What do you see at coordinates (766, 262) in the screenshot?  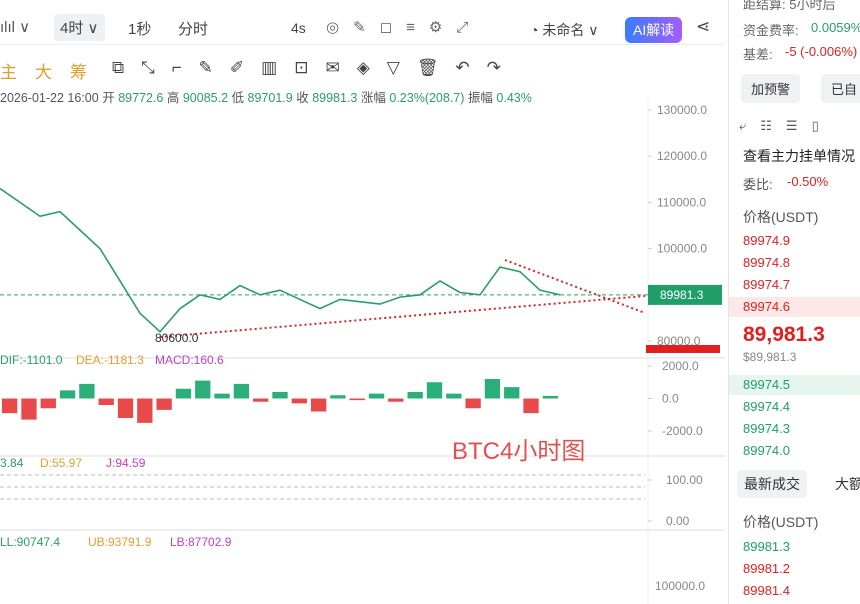 I see `price-row: 89974.8` at bounding box center [766, 262].